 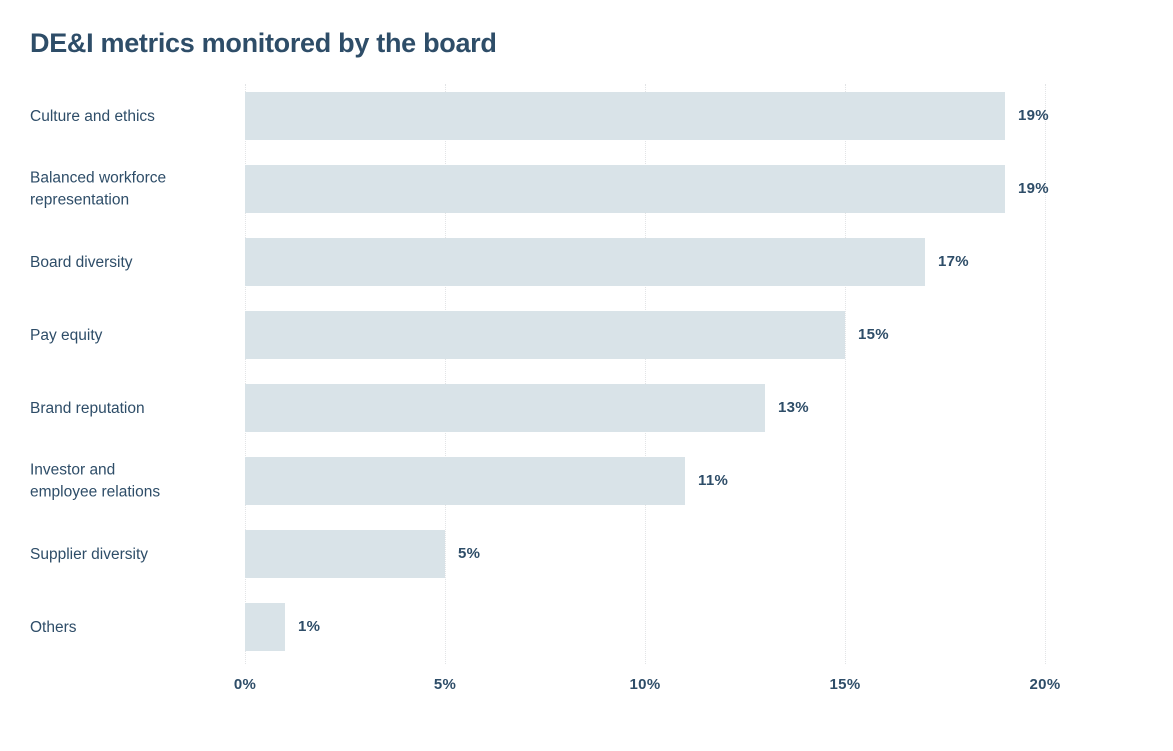 What do you see at coordinates (1045, 684) in the screenshot?
I see `x-axis-tick-label: 20%` at bounding box center [1045, 684].